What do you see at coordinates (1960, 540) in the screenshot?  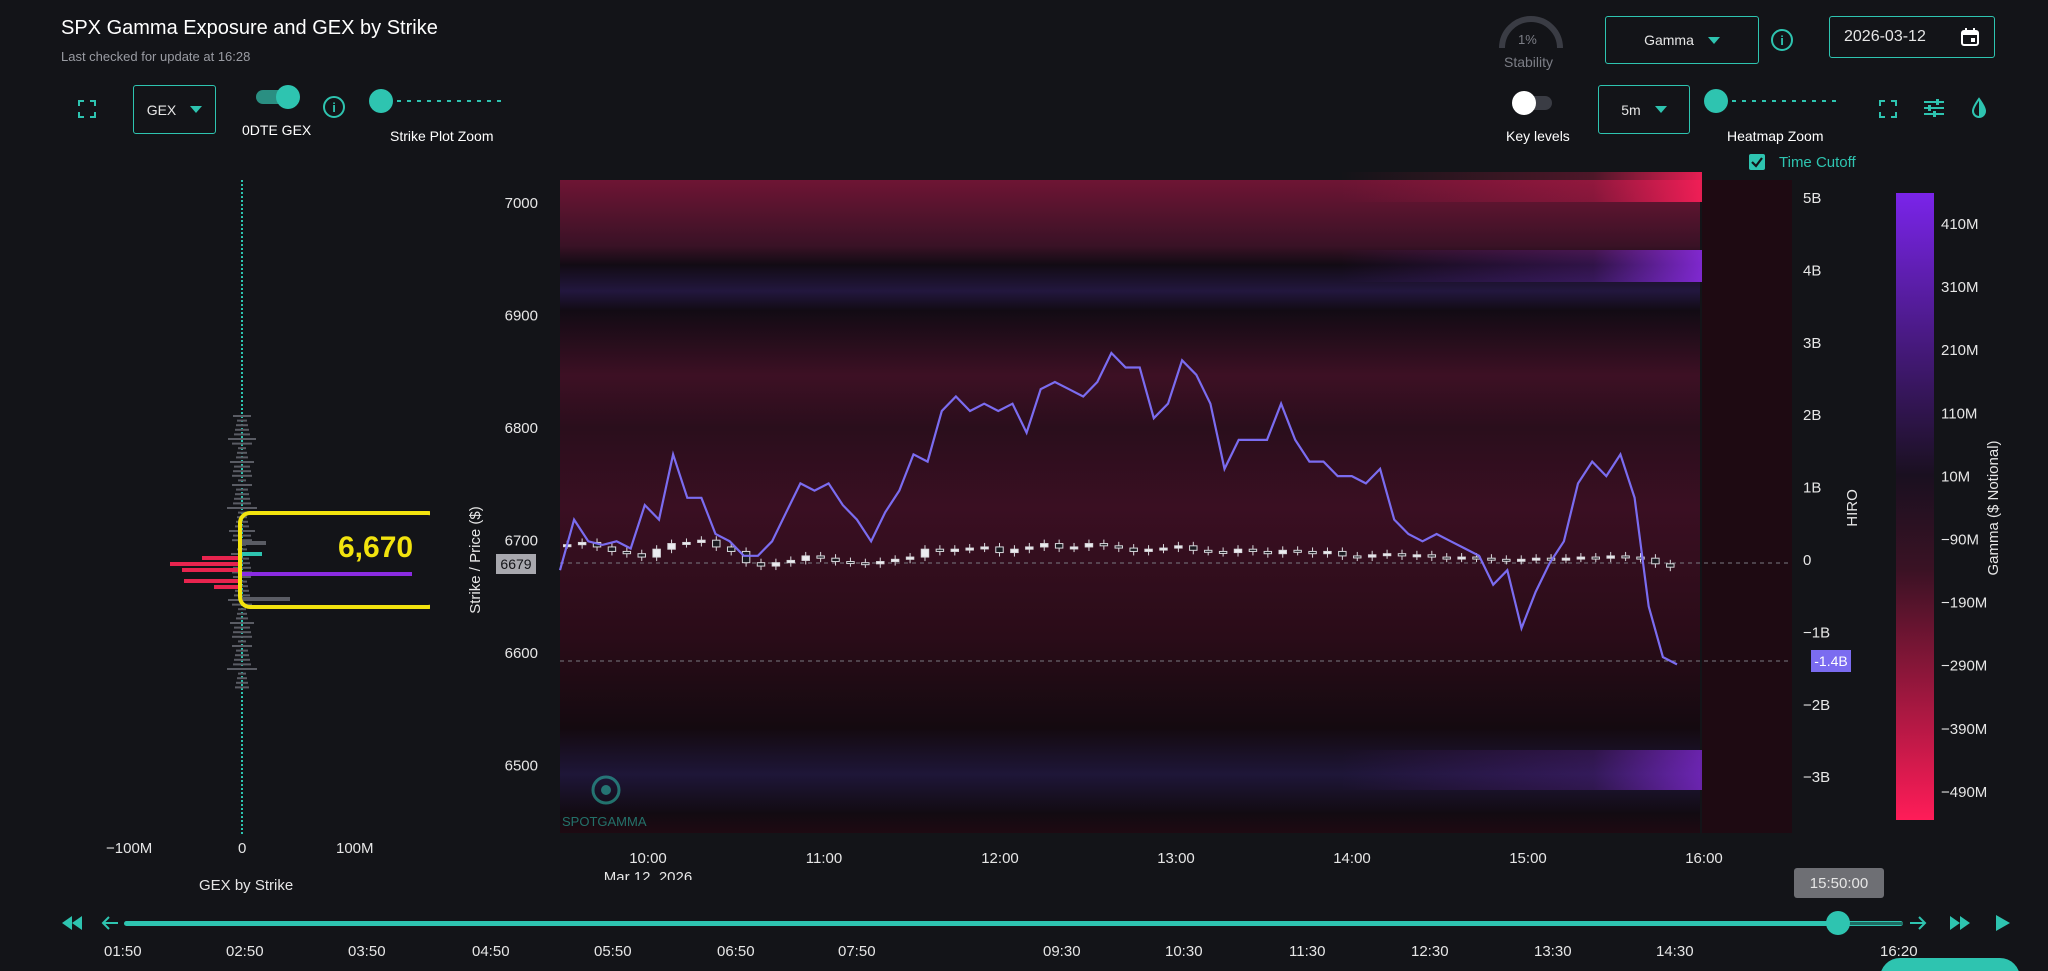 I see `colorbar-tick-label: −90M` at bounding box center [1960, 540].